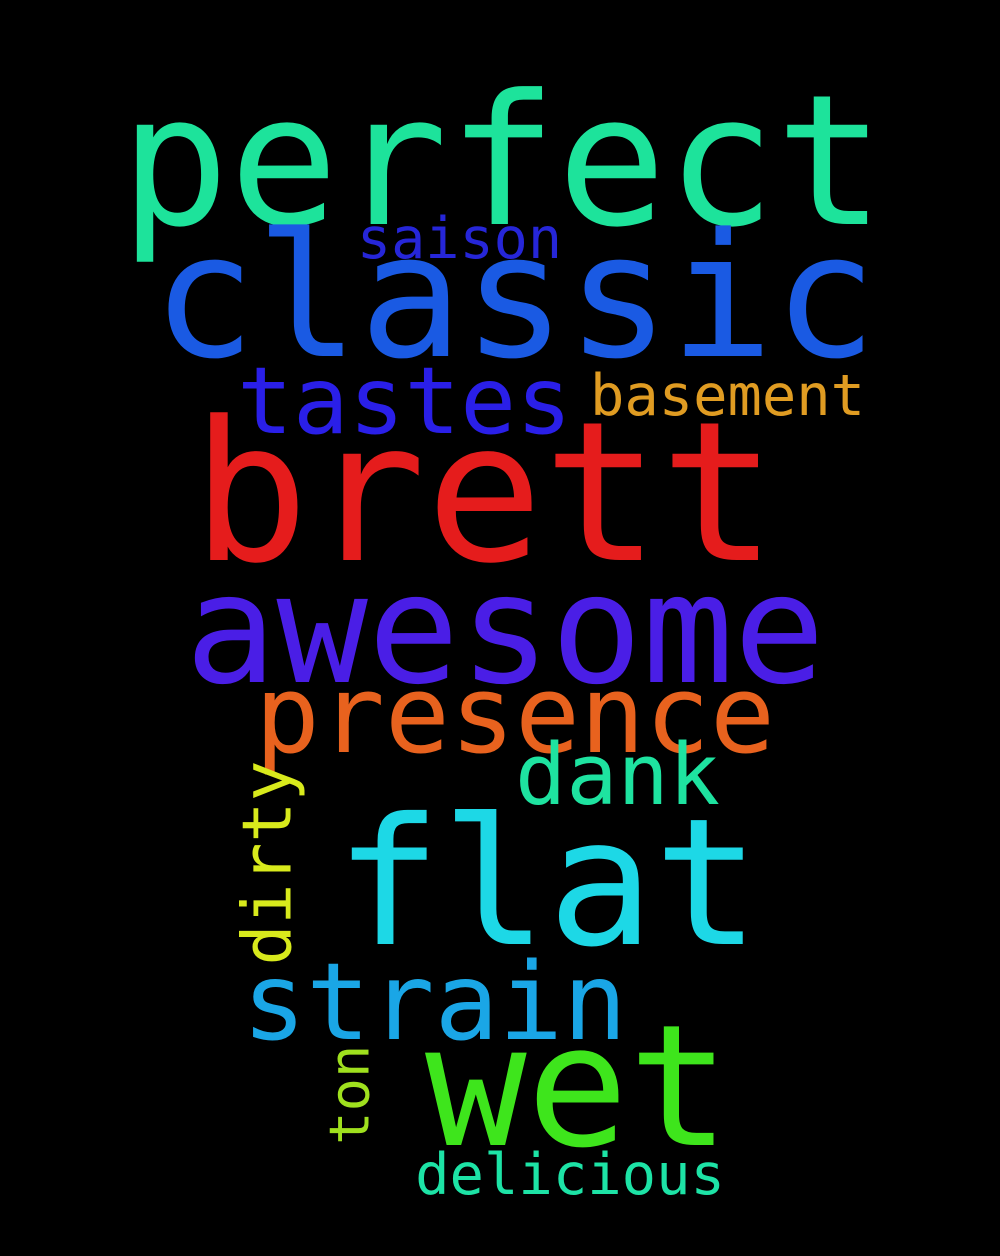 The image size is (1000, 1256). I want to click on word-perfect: perfect, so click(502, 162).